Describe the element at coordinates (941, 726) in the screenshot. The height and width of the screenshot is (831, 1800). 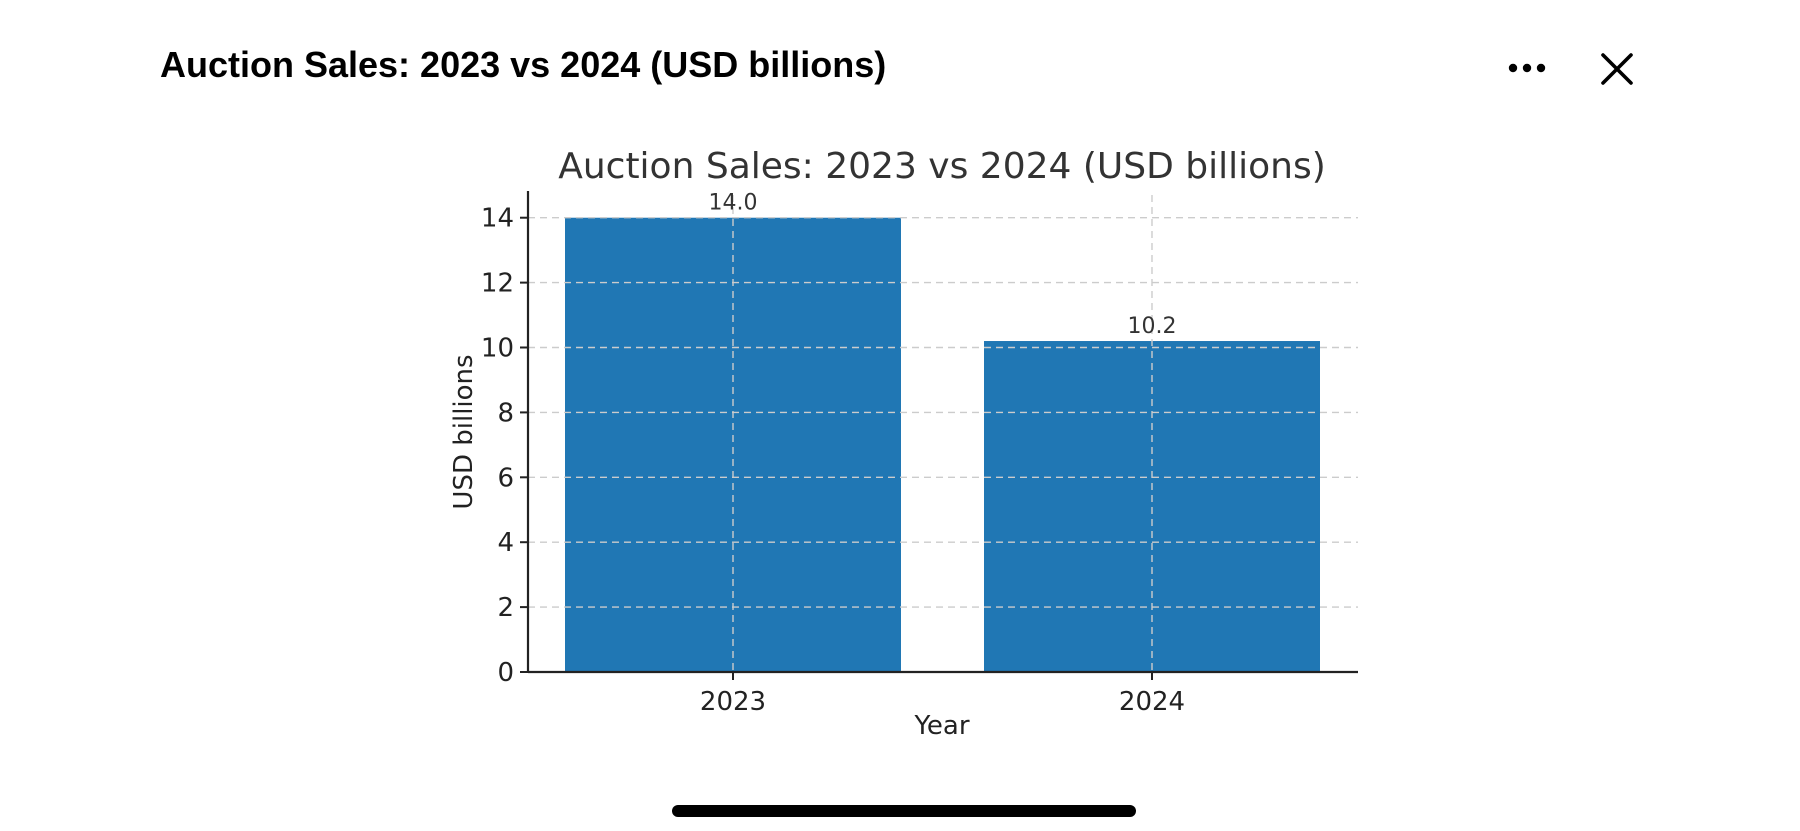
I see `x-axis-label: Year` at that location.